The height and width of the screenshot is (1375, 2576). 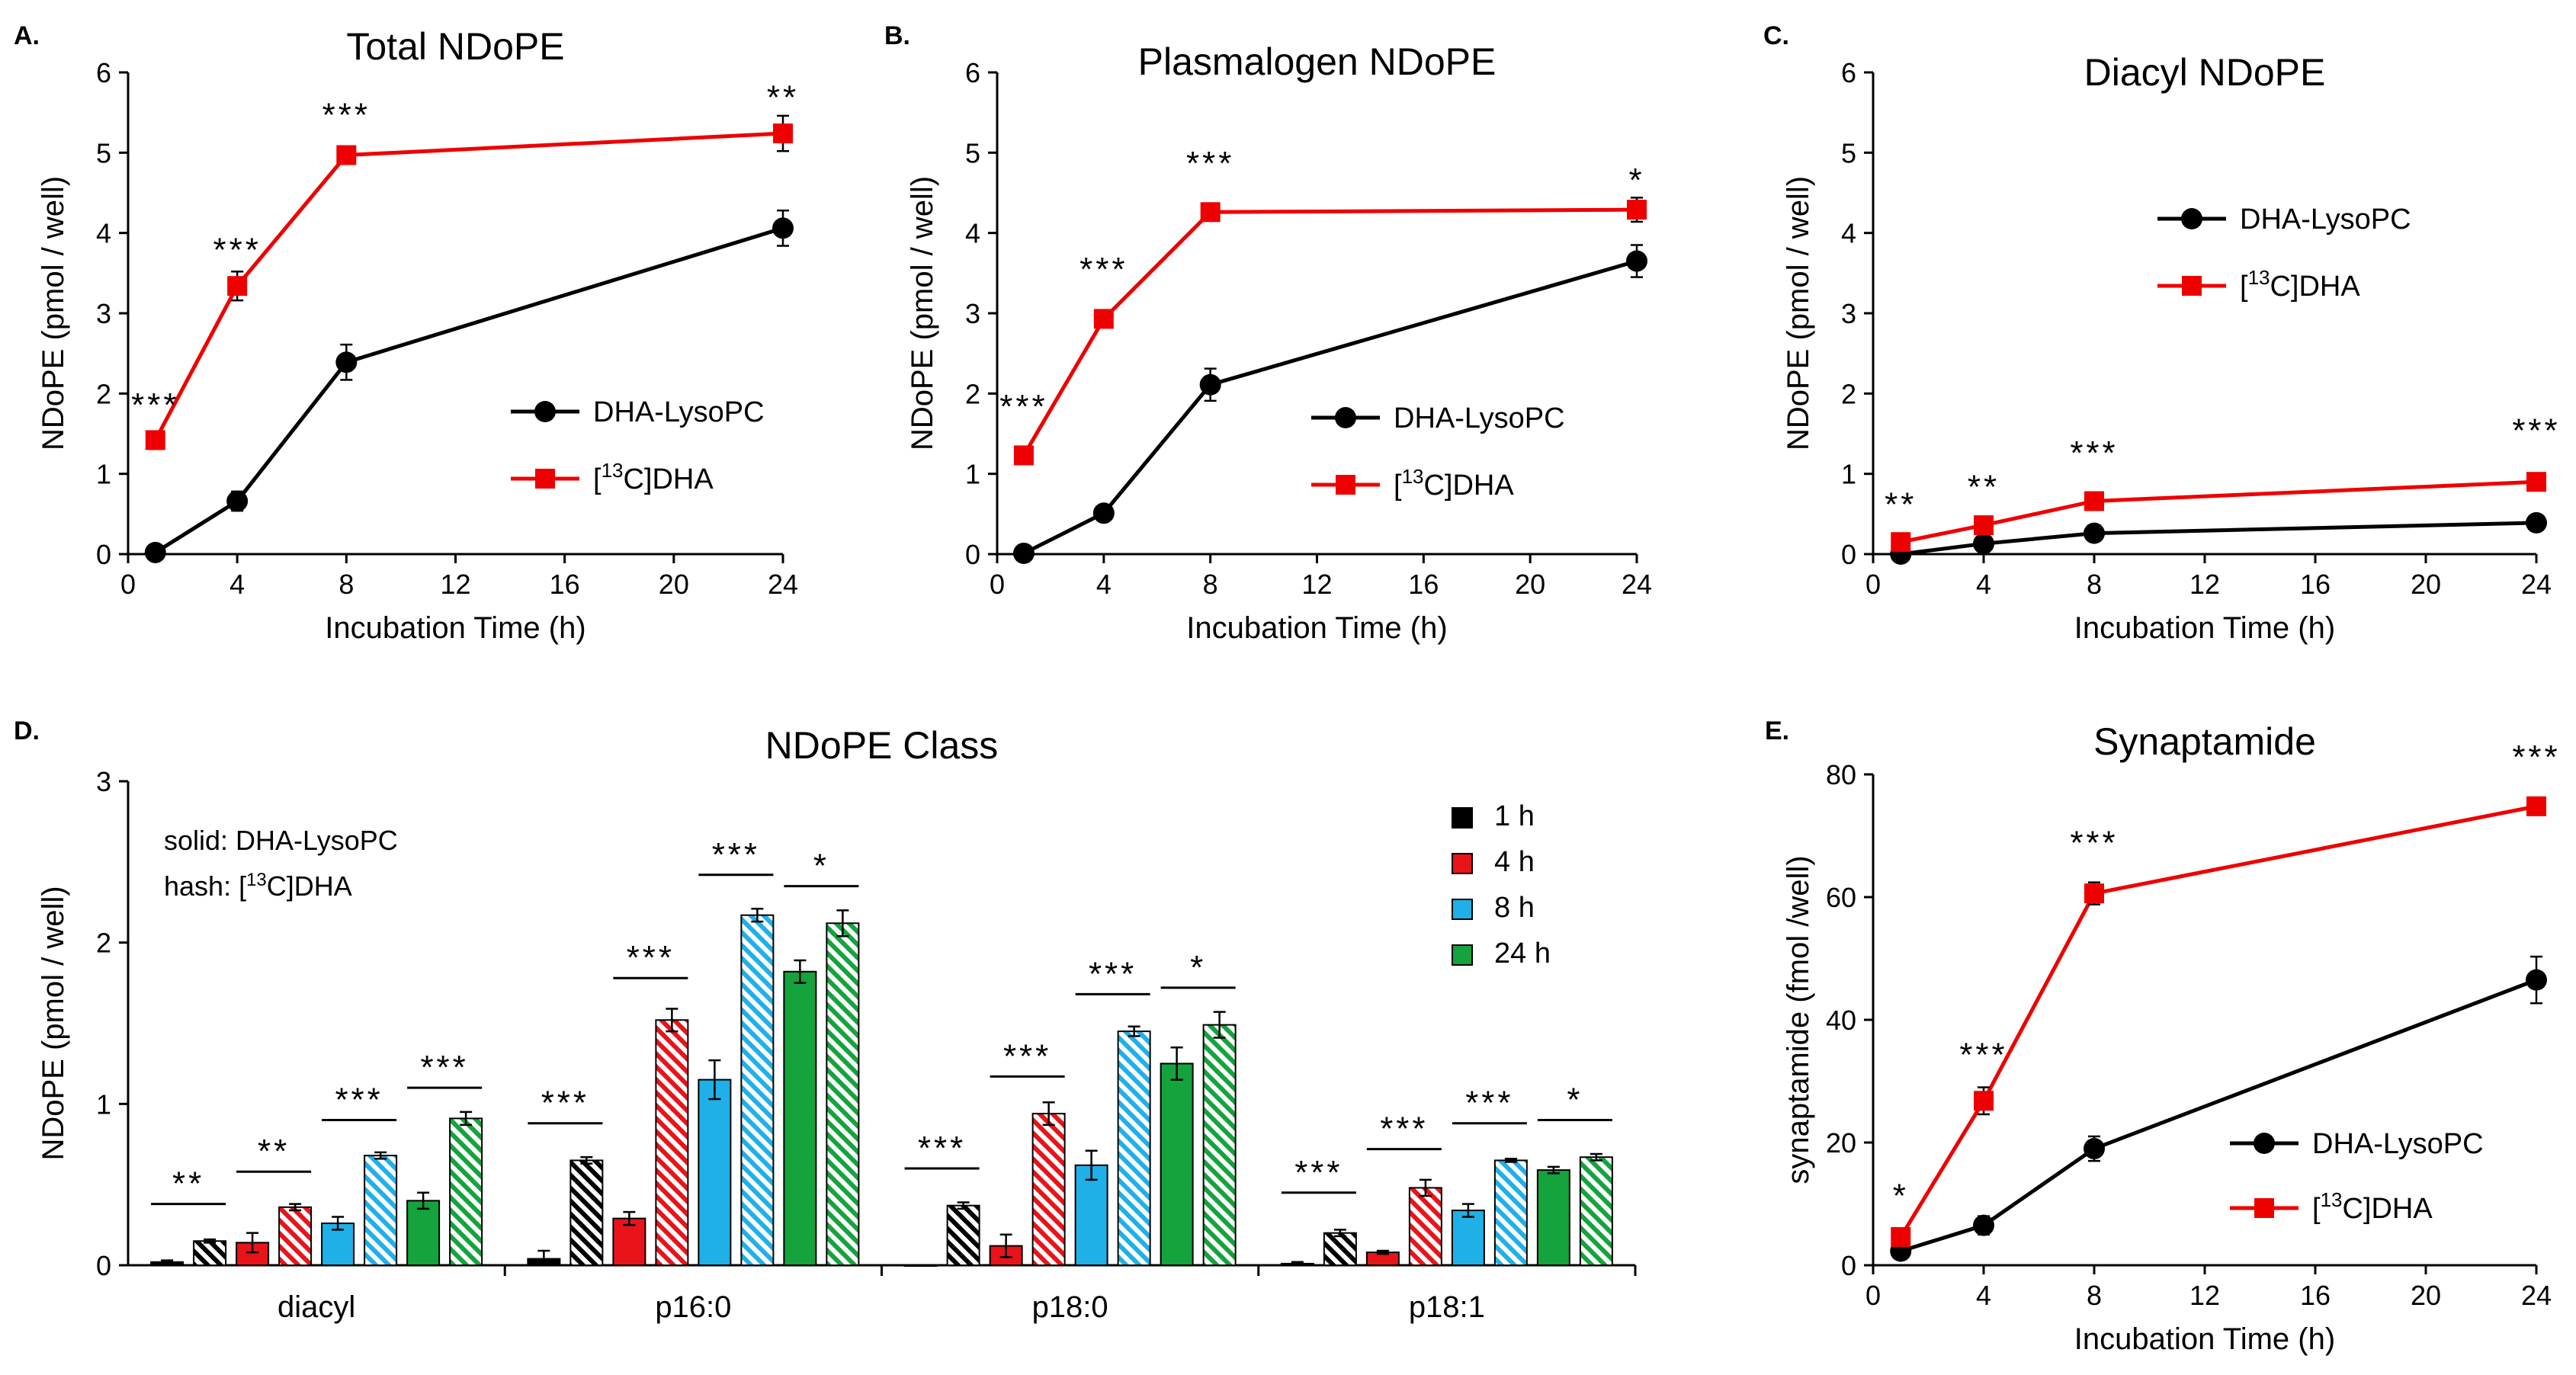 What do you see at coordinates (1841, 1143) in the screenshot?
I see `y-tick-label: 20` at bounding box center [1841, 1143].